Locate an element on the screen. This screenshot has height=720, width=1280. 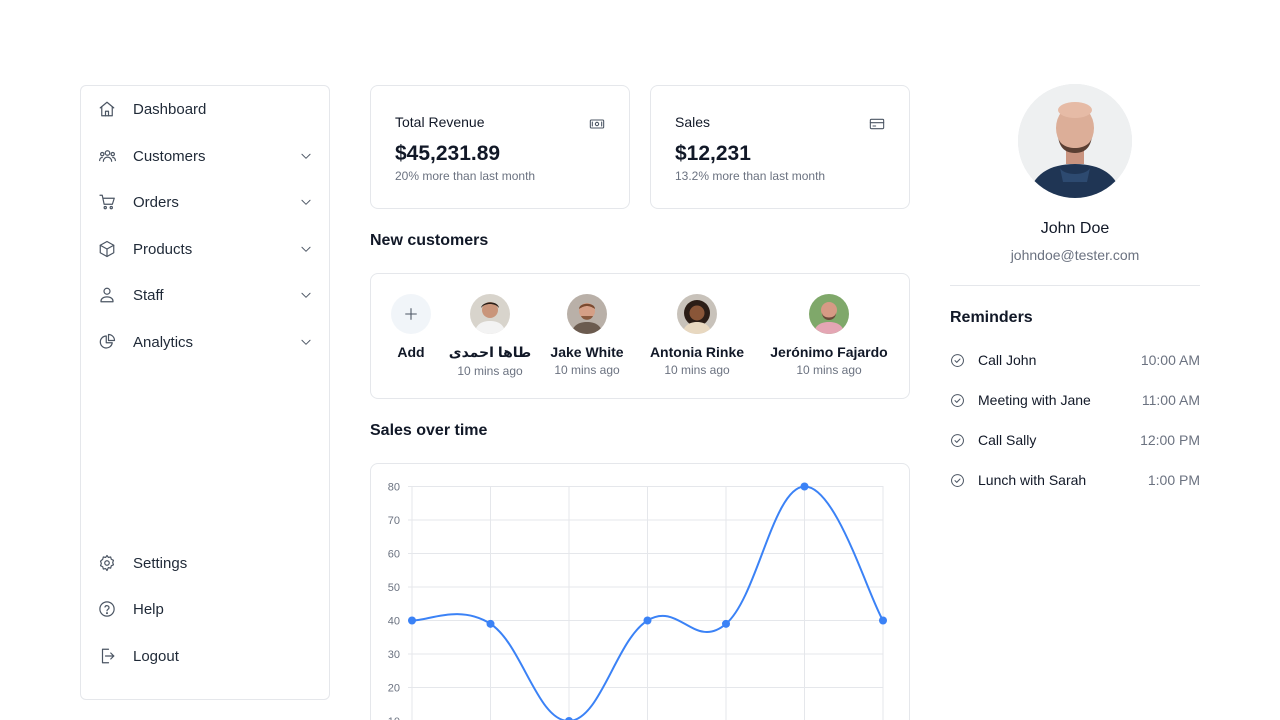
profile-name: John Doe is located at coordinates (1075, 228).